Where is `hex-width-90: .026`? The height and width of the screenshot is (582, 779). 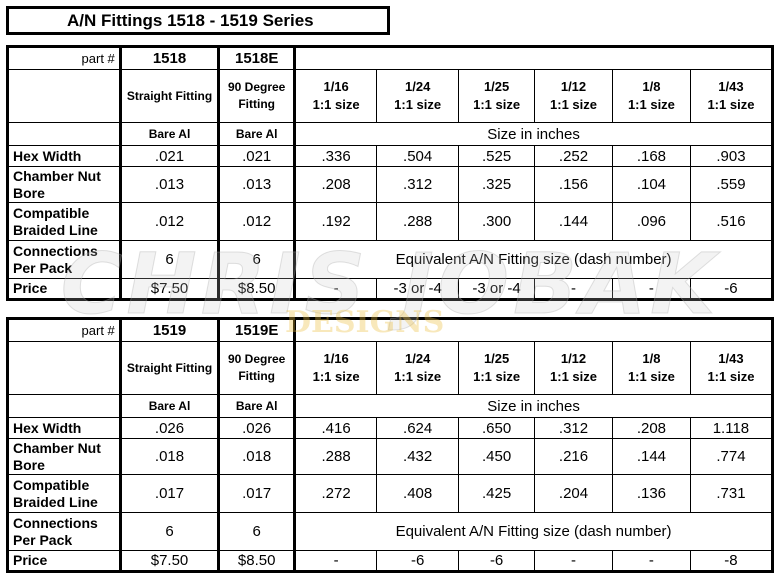
hex-width-90: .026 is located at coordinates (257, 428).